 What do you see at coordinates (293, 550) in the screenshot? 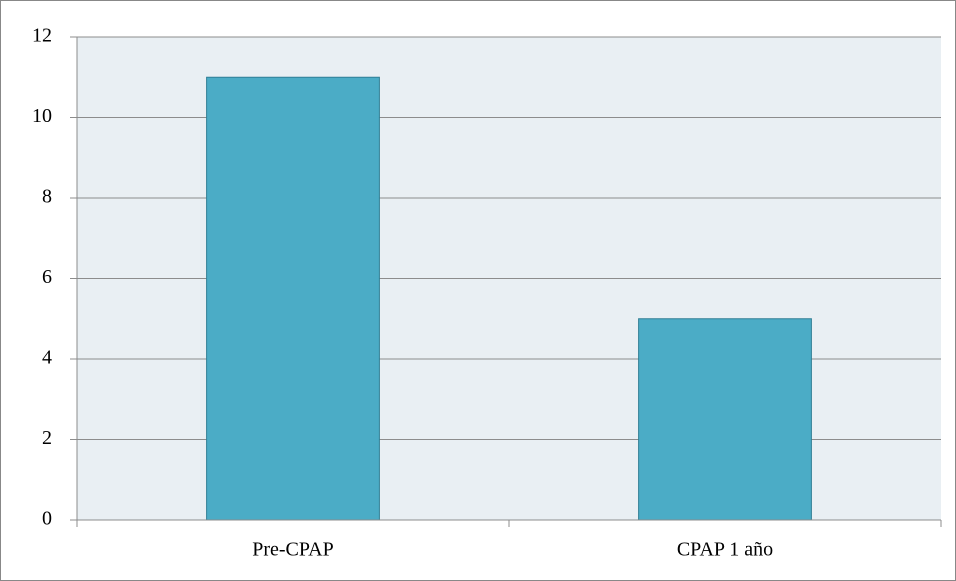
I see `x-tick-label: Pre-CPAP` at bounding box center [293, 550].